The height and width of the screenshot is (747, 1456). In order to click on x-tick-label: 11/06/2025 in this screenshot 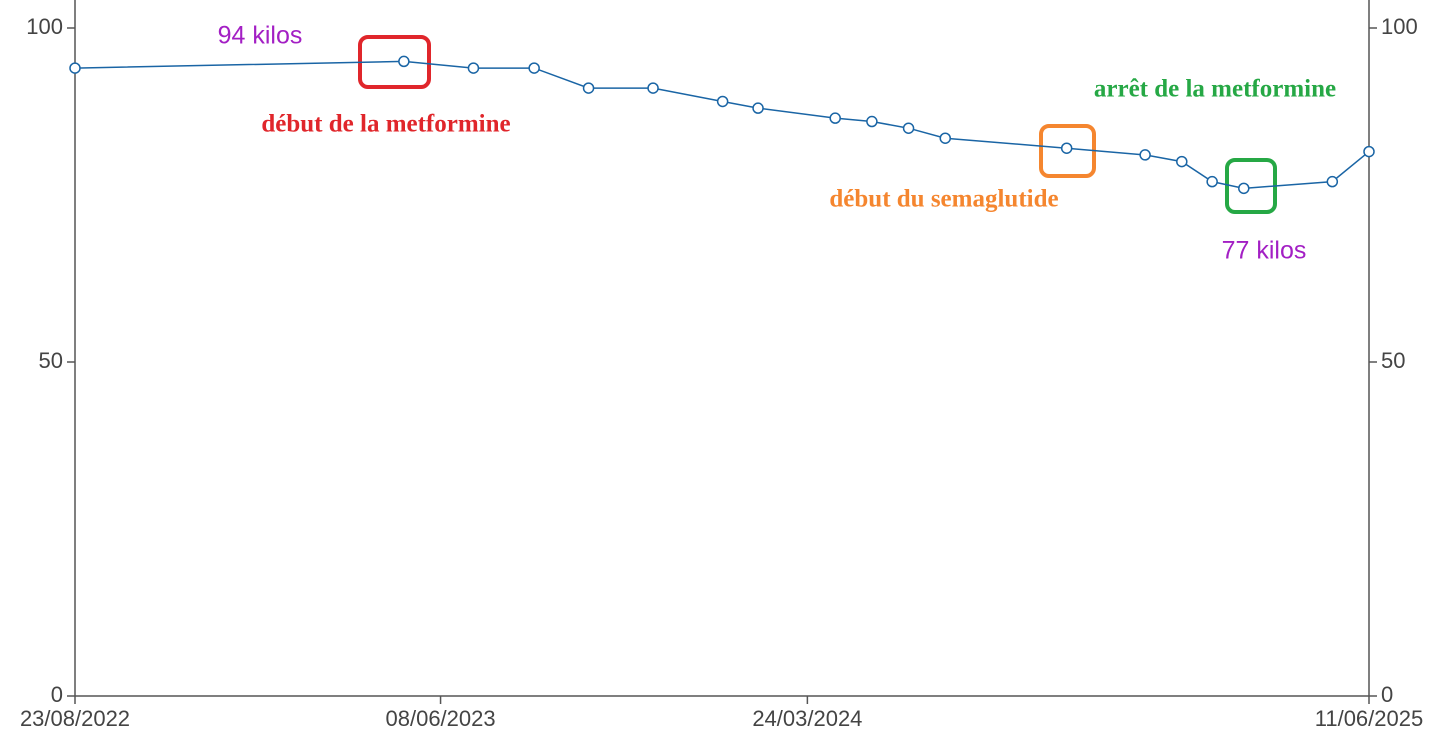, I will do `click(1369, 718)`.